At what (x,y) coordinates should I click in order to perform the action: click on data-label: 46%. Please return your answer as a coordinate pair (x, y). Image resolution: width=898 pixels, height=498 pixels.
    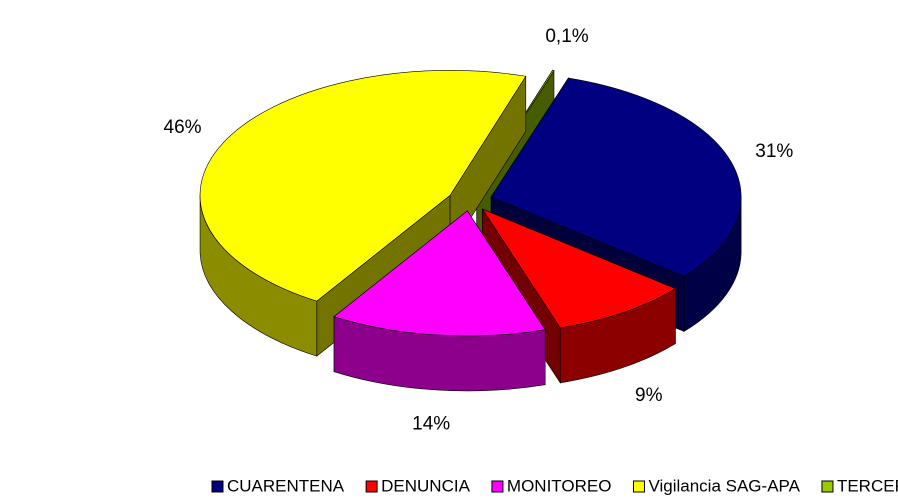
    Looking at the image, I should click on (183, 127).